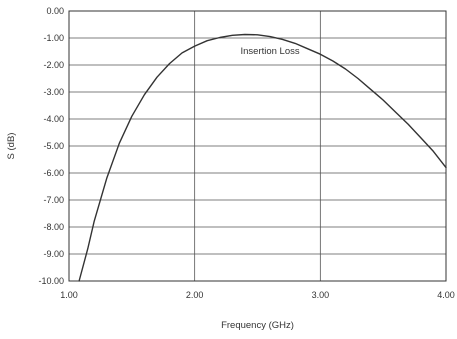 The width and height of the screenshot is (457, 339). Describe the element at coordinates (51, 281) in the screenshot. I see `y-tick-label: -10.00` at that location.